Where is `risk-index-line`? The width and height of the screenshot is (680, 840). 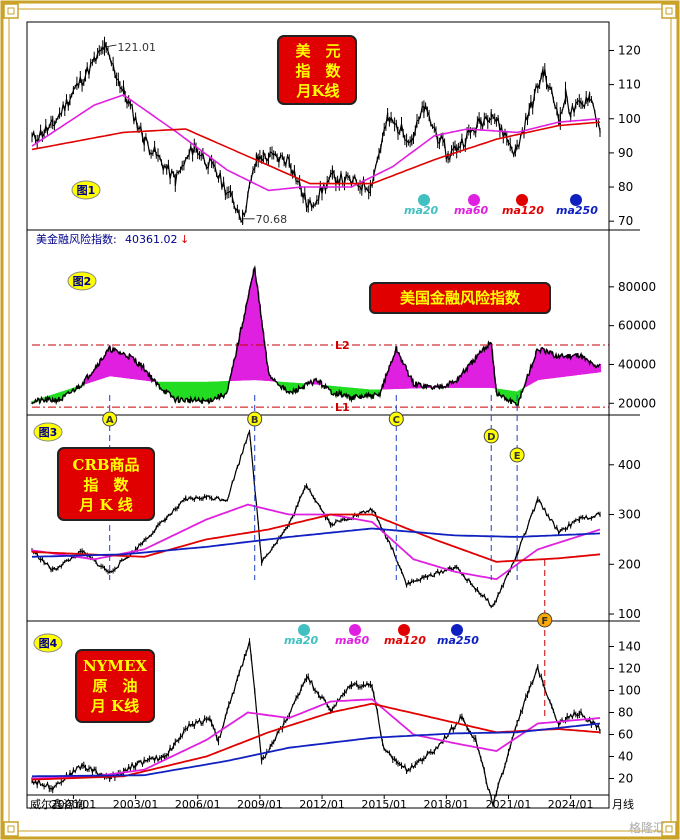
risk-index-line is located at coordinates (316, 336).